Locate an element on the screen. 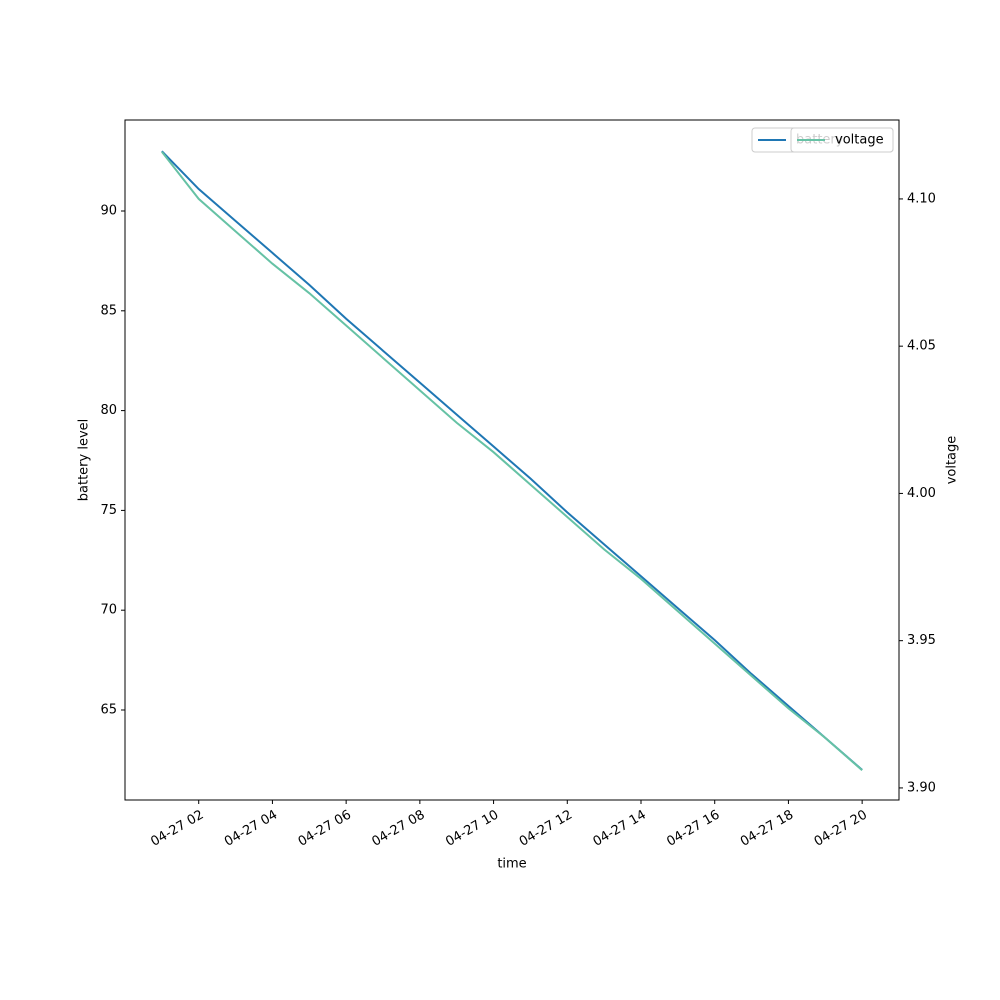  x-axis-label: time is located at coordinates (511, 864).